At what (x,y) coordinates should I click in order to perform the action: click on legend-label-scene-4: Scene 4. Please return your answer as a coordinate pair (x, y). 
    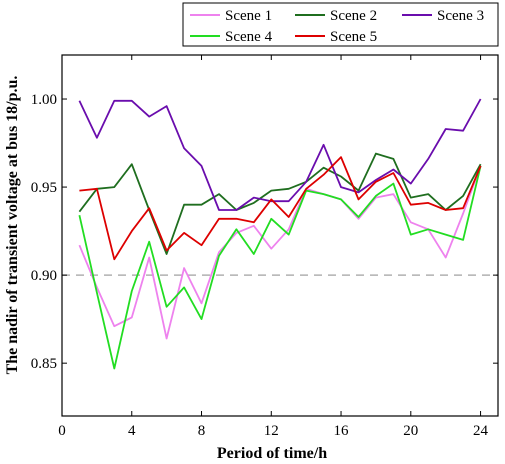
    Looking at the image, I should click on (249, 37).